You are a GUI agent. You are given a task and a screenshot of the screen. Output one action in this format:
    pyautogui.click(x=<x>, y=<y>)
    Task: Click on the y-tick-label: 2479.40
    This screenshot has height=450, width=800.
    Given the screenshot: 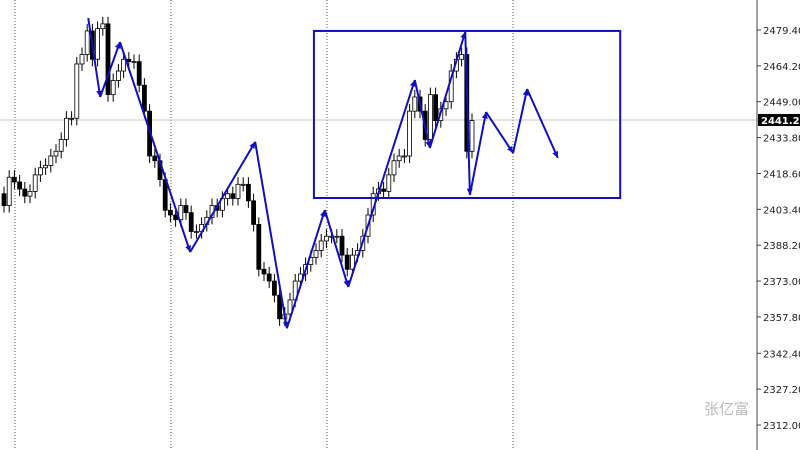 What is the action you would take?
    pyautogui.click(x=781, y=31)
    